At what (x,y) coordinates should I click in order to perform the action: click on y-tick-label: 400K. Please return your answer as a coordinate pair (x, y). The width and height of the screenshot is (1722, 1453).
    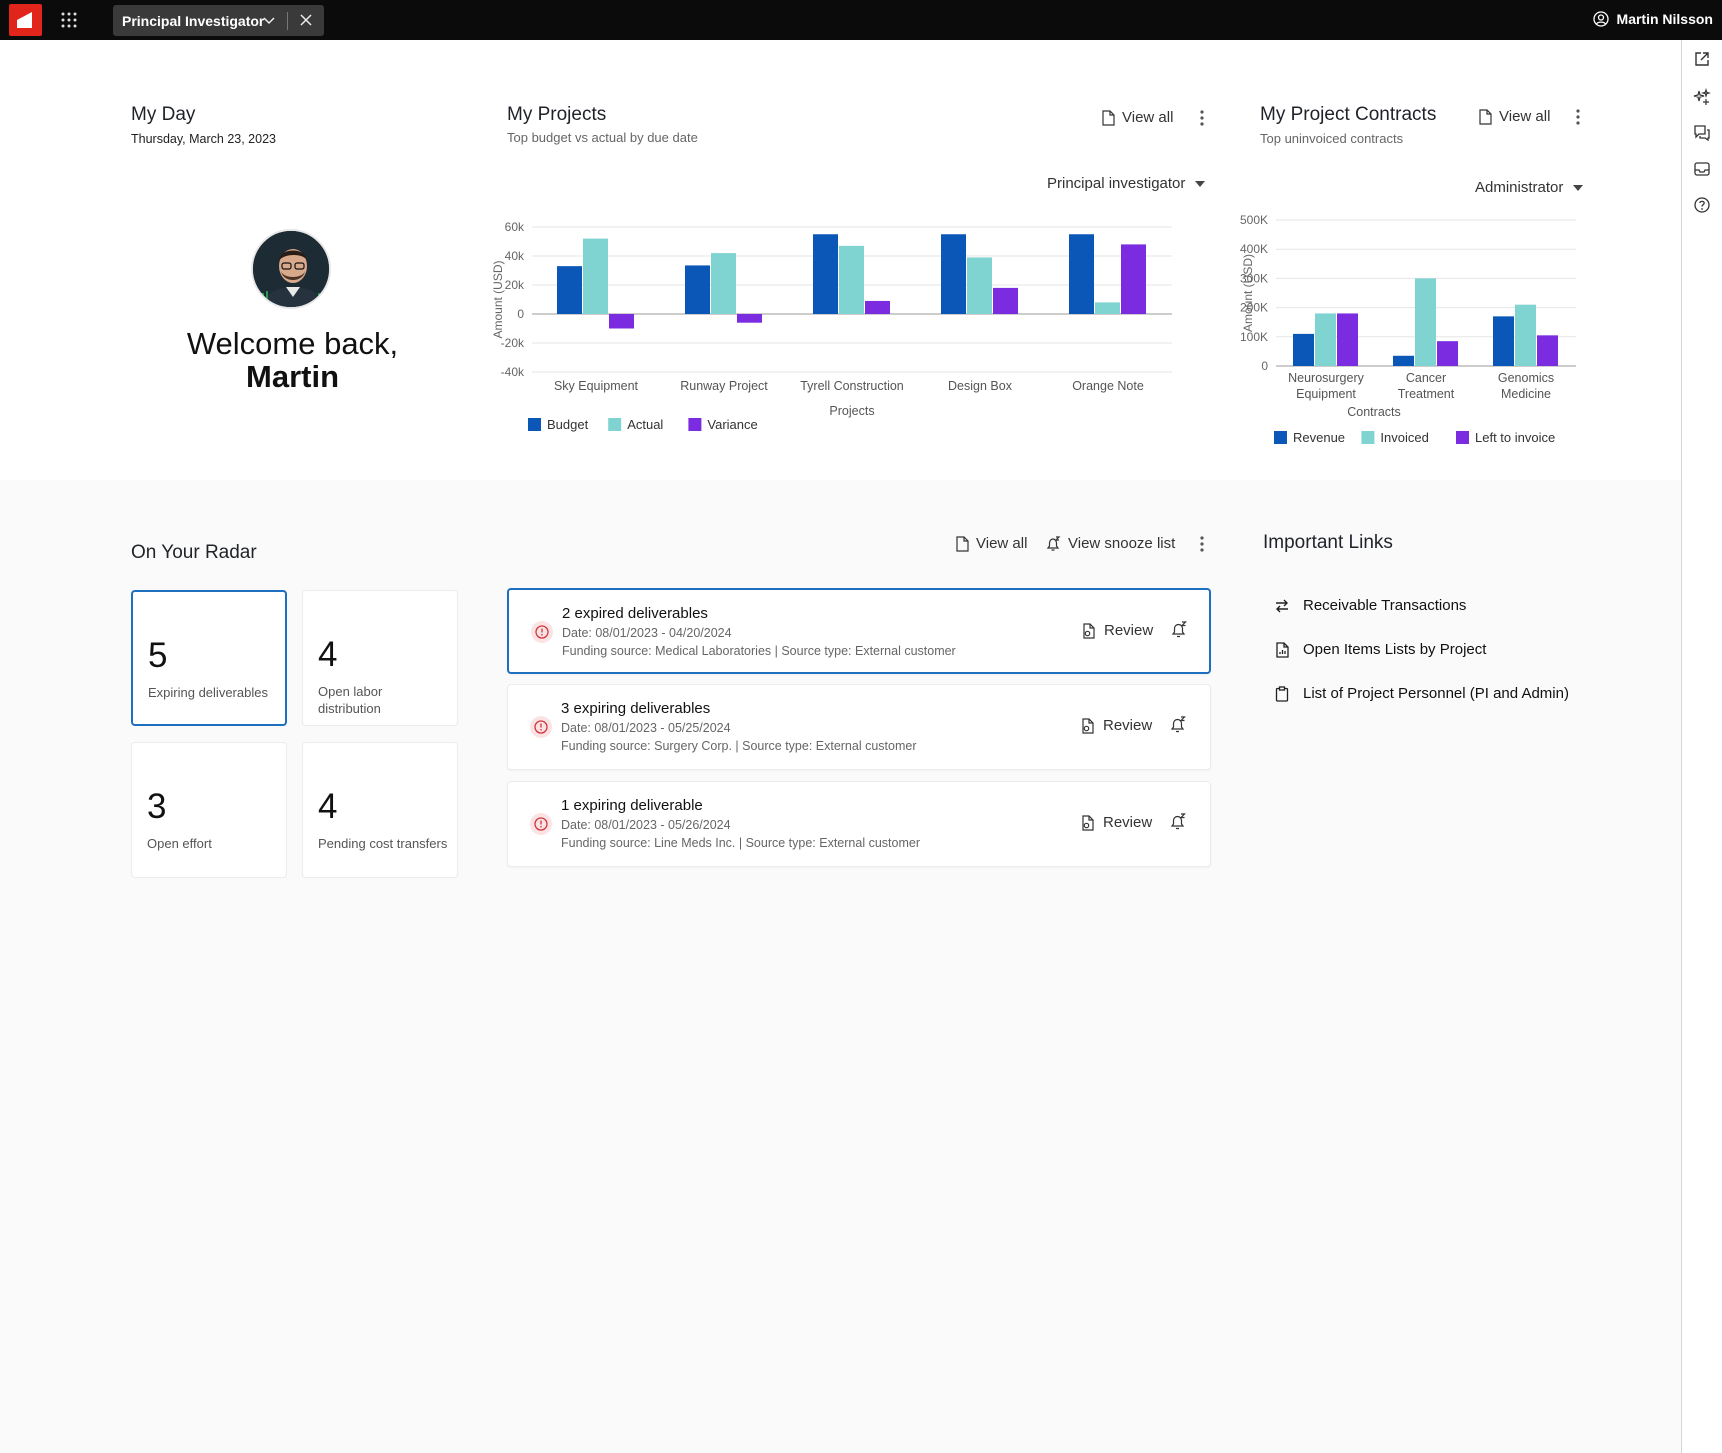
    Looking at the image, I should click on (1254, 249).